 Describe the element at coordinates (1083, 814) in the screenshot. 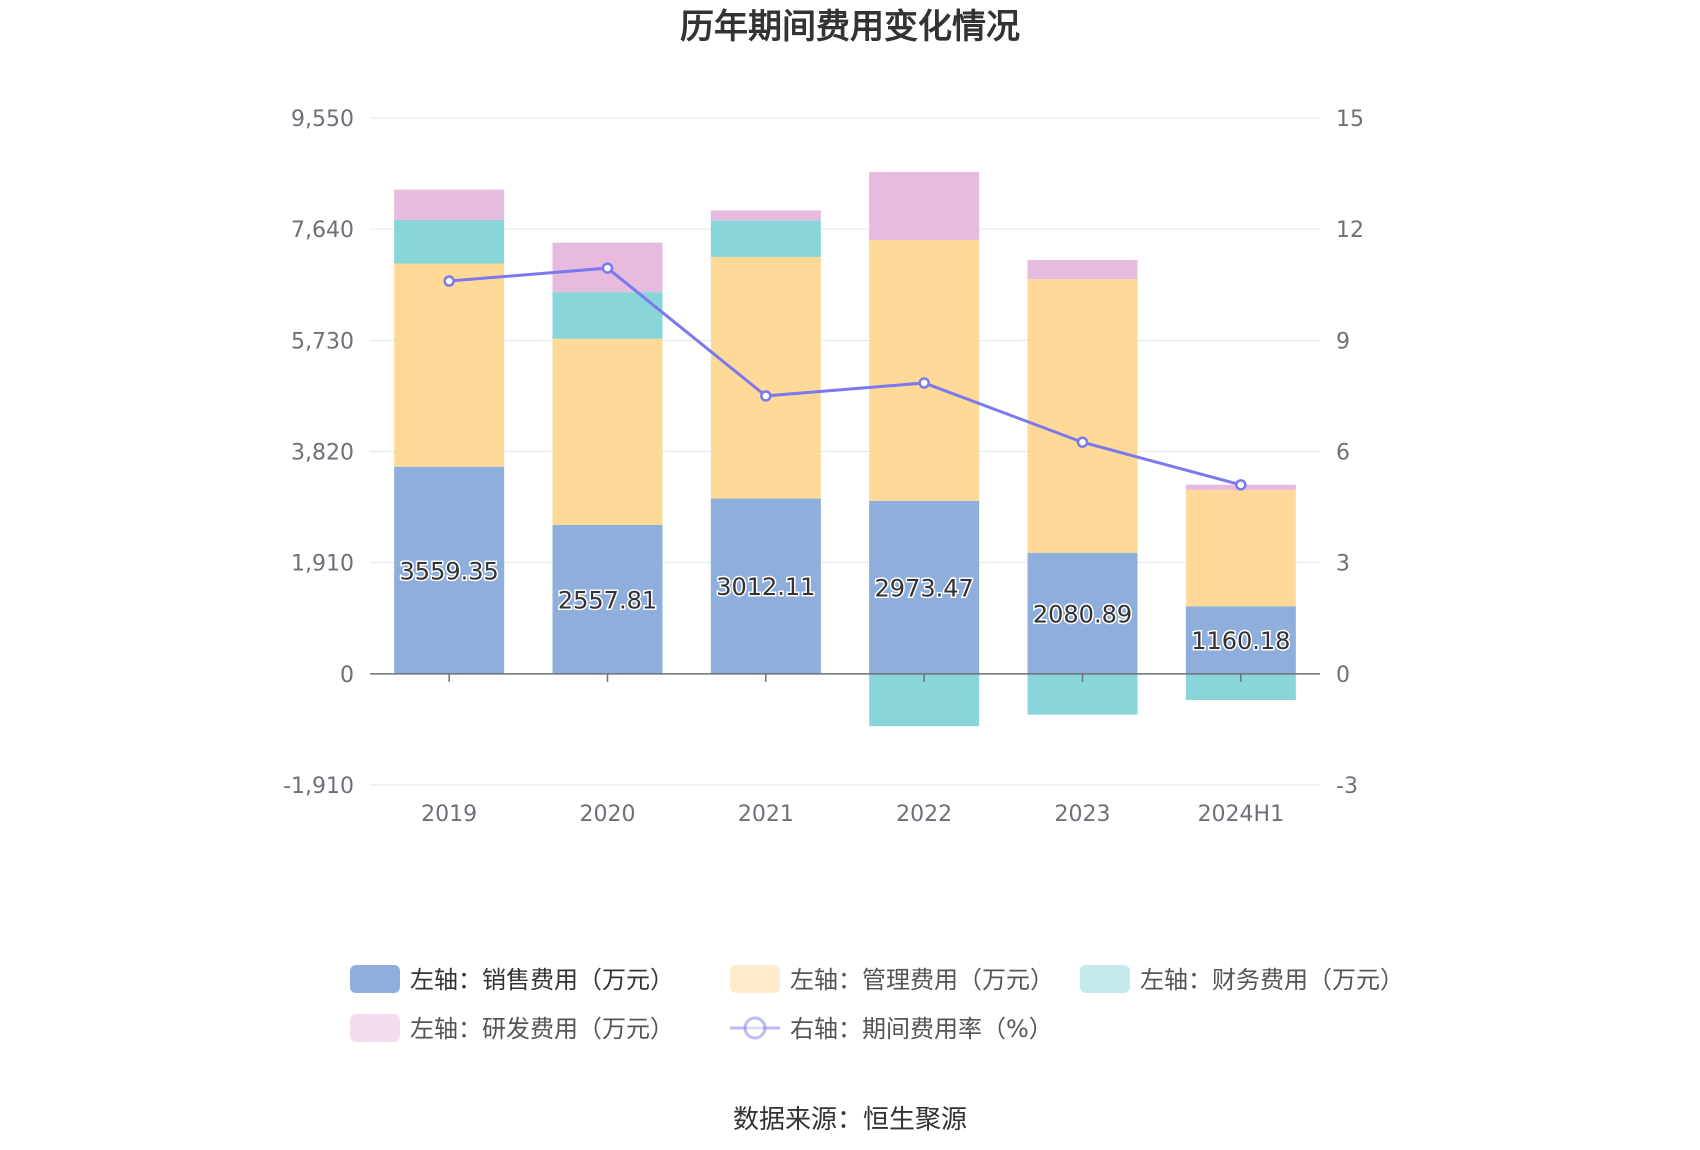

I see `x-tick-label: 2023` at that location.